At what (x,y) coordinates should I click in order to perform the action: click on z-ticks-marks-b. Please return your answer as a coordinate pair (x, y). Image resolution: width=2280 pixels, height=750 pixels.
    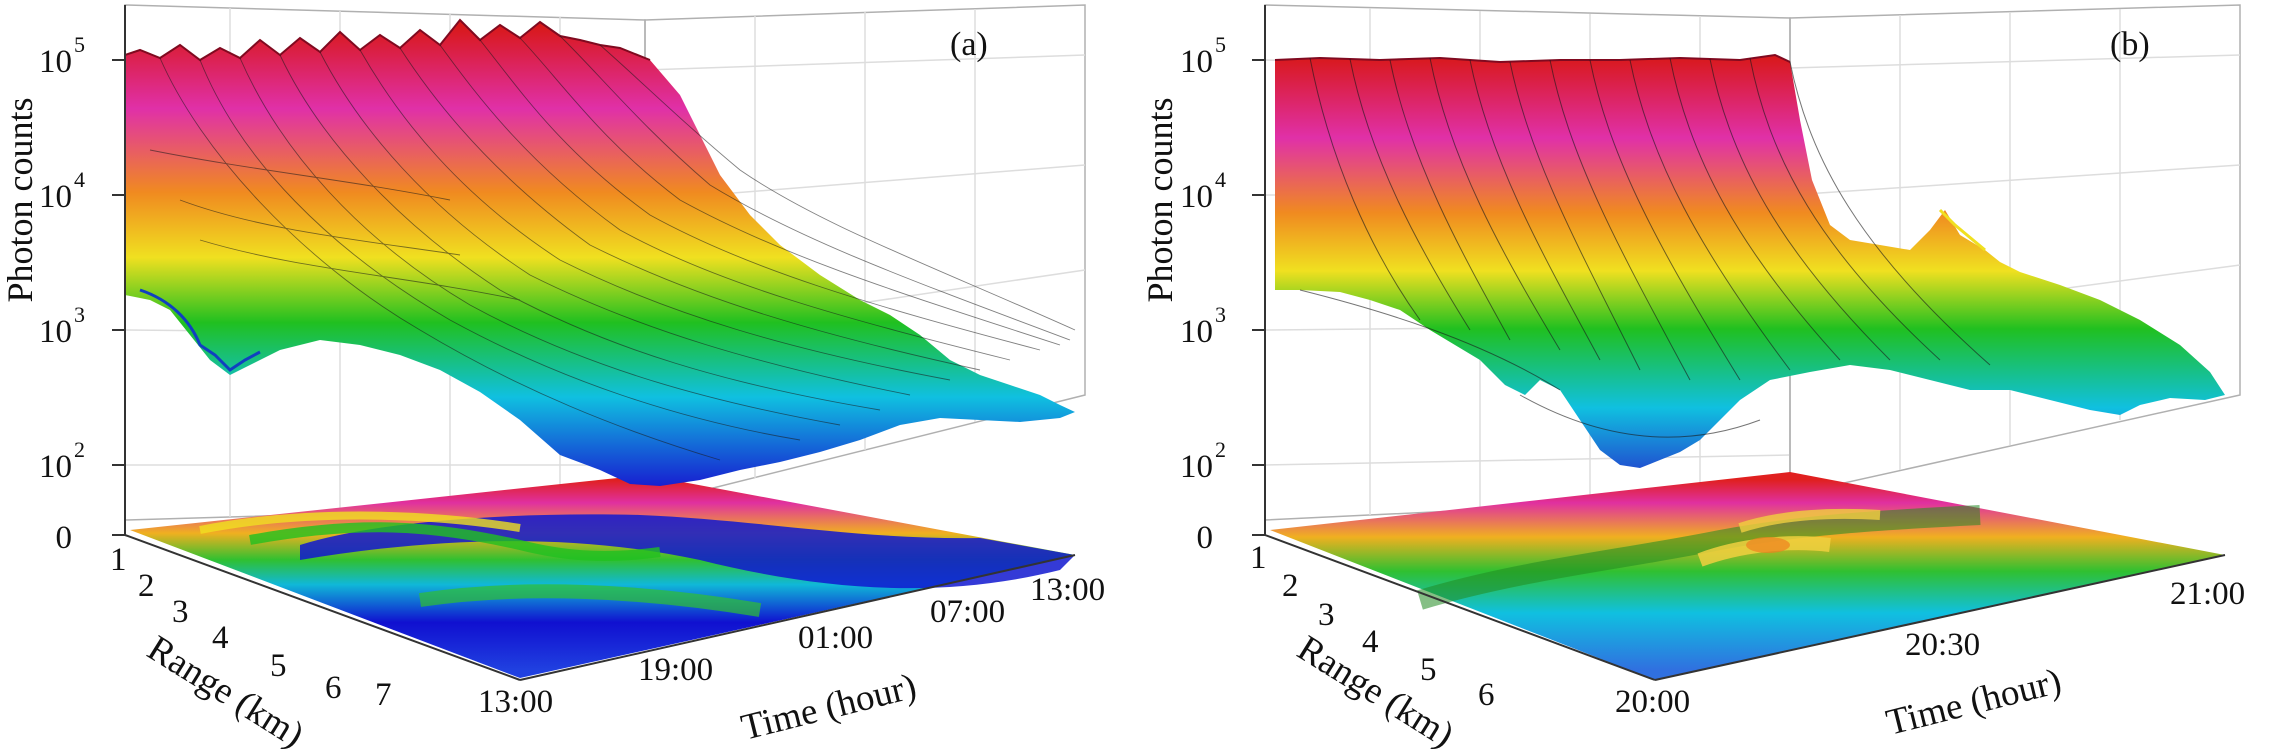
    Looking at the image, I should click on (1258, 297).